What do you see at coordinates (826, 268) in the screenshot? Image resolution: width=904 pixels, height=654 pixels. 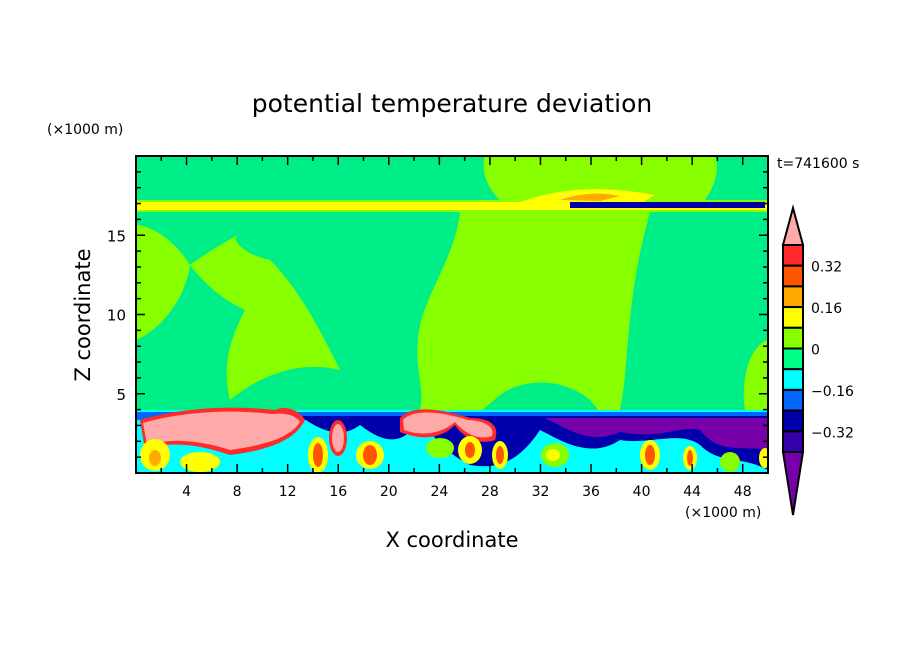 I see `colorbar-label: 0.32` at bounding box center [826, 268].